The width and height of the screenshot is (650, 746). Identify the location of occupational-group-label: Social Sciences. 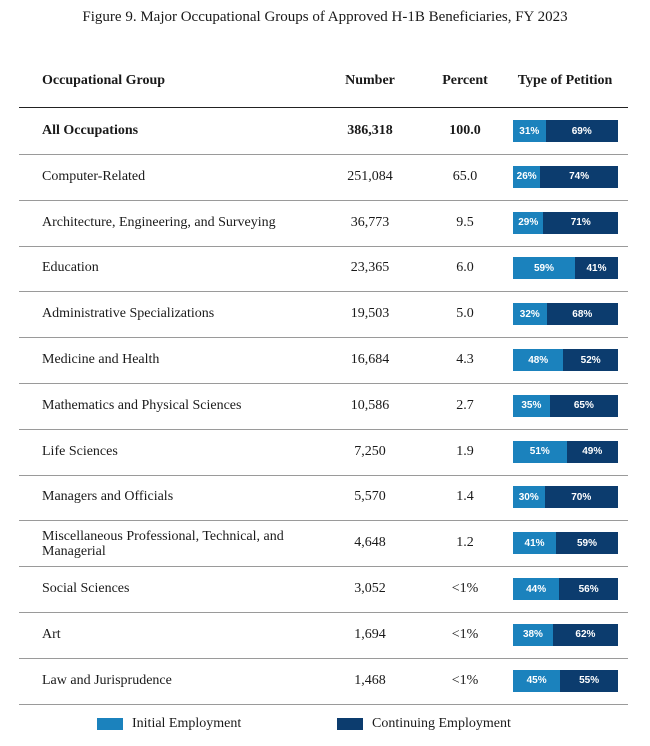
(86, 588).